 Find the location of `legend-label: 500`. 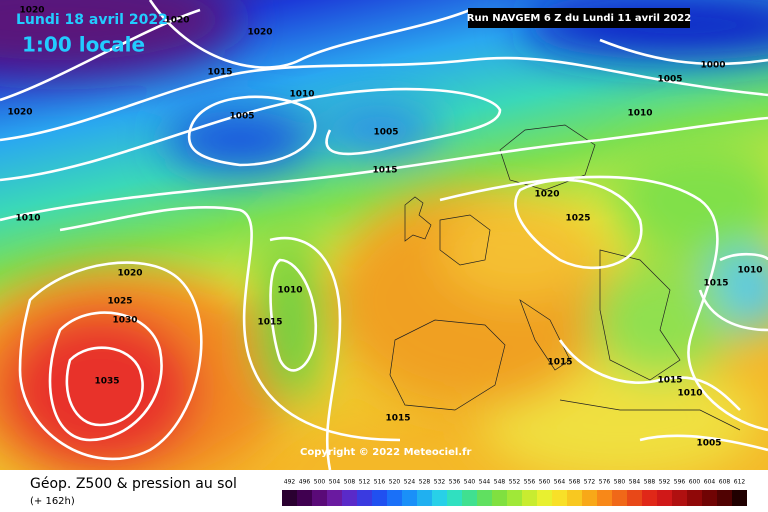

legend-label: 500 is located at coordinates (320, 482).